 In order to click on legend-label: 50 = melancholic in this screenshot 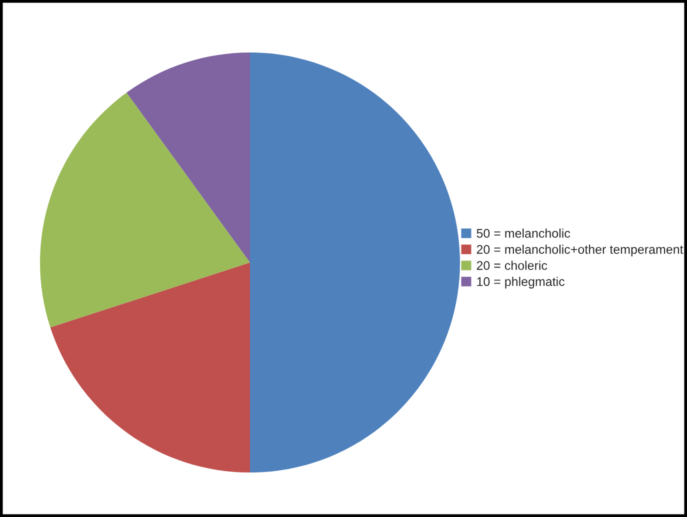, I will do `click(523, 233)`.